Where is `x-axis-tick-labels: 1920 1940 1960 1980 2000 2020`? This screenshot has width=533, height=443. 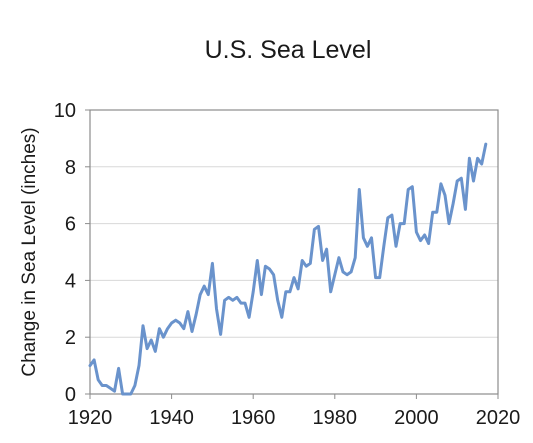
x-axis-tick-labels: 1920 1940 1960 1980 2000 2020 is located at coordinates (294, 418).